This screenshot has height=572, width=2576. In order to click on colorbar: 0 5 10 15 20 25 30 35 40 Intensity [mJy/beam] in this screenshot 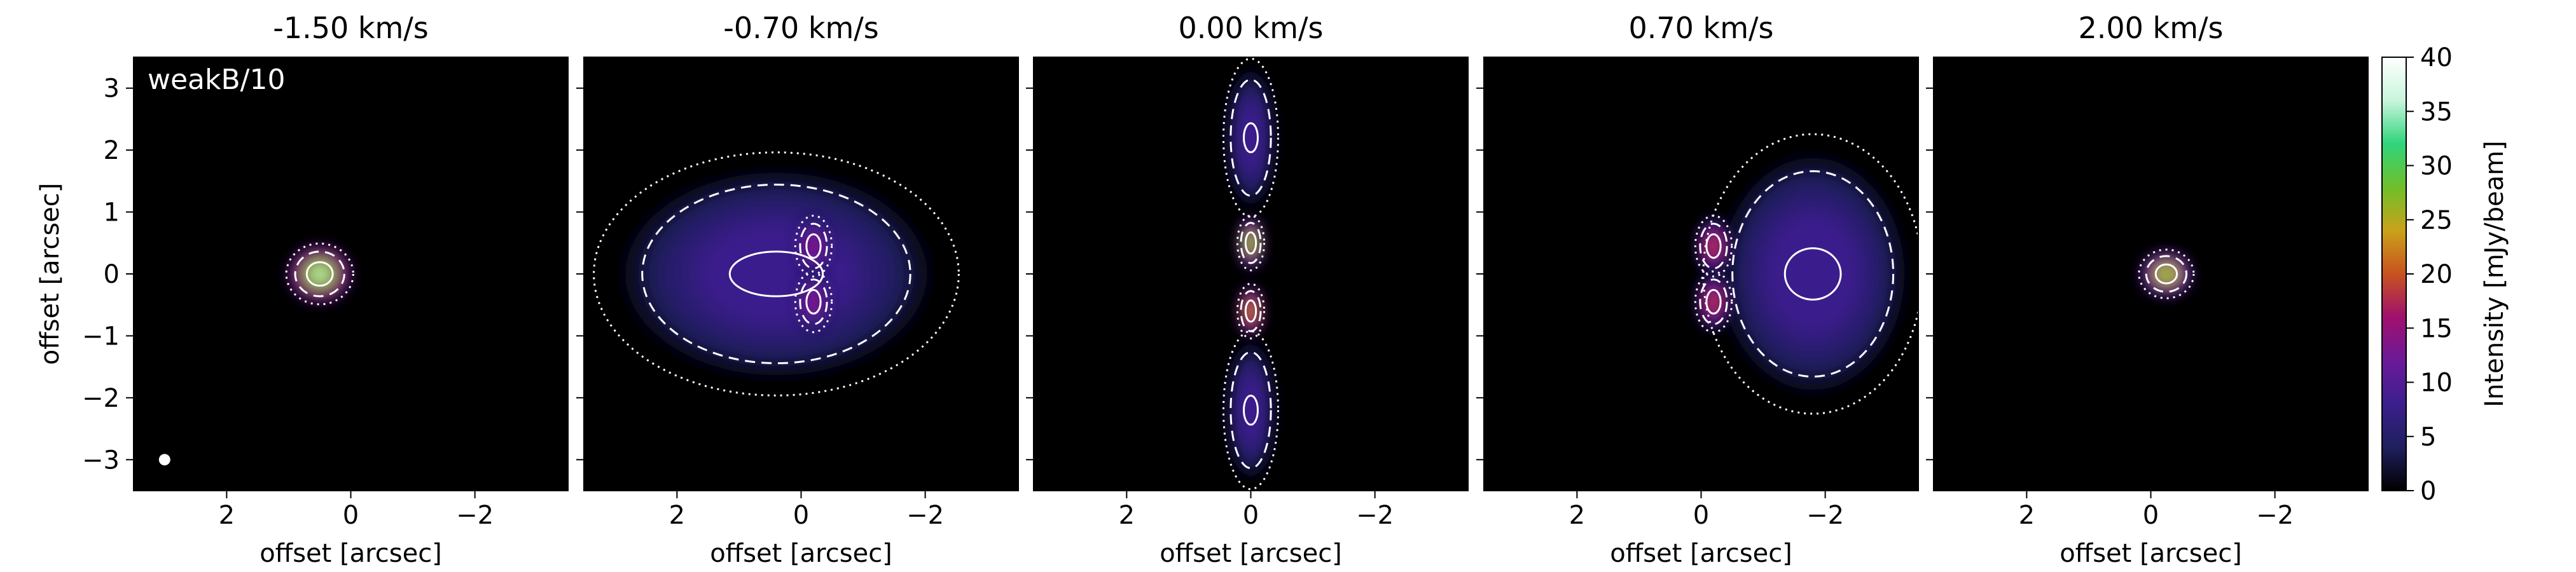, I will do `click(2445, 274)`.